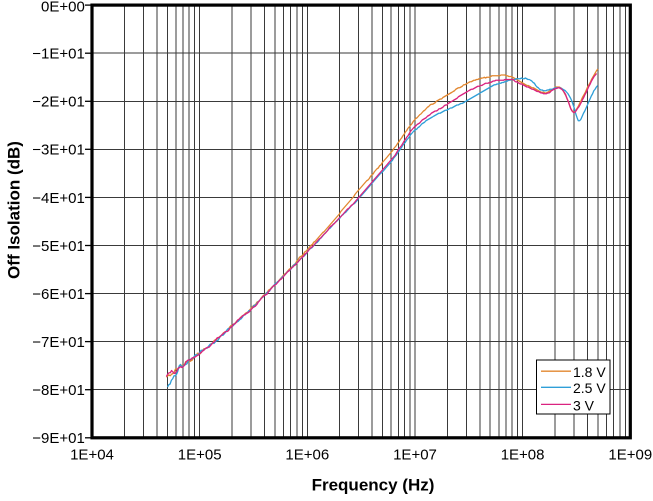 The image size is (653, 501). I want to click on svg-text: −3E+01, so click(58, 150).